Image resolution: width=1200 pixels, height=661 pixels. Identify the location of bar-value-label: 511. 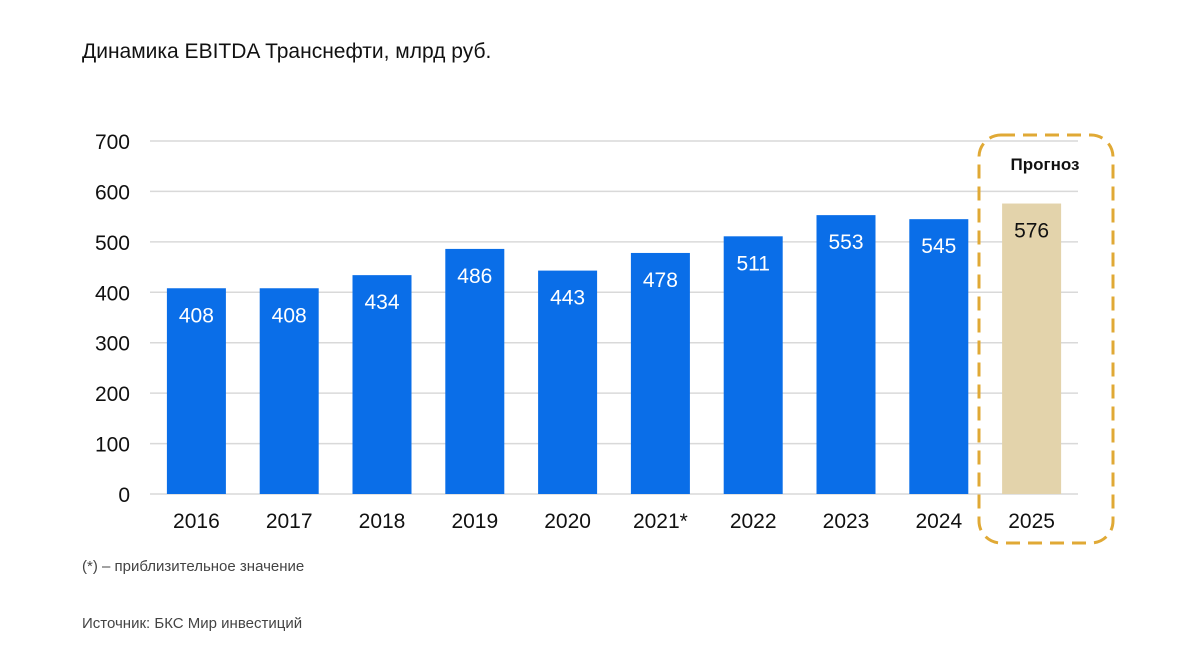
(752, 263).